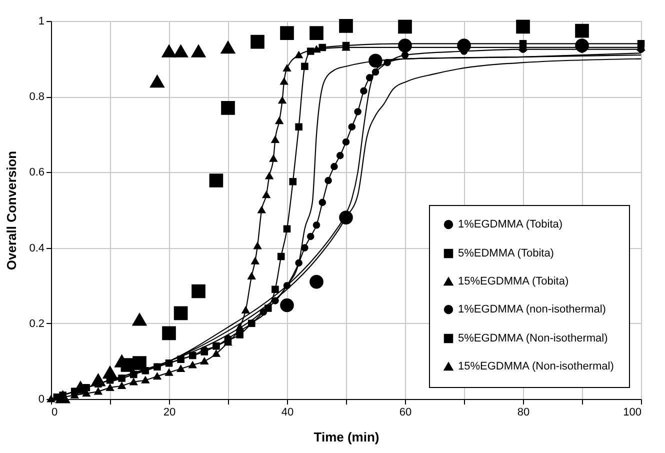 Image resolution: width=665 pixels, height=453 pixels. I want to click on legend-label: 1%EGDMMA (non-isothermal), so click(532, 310).